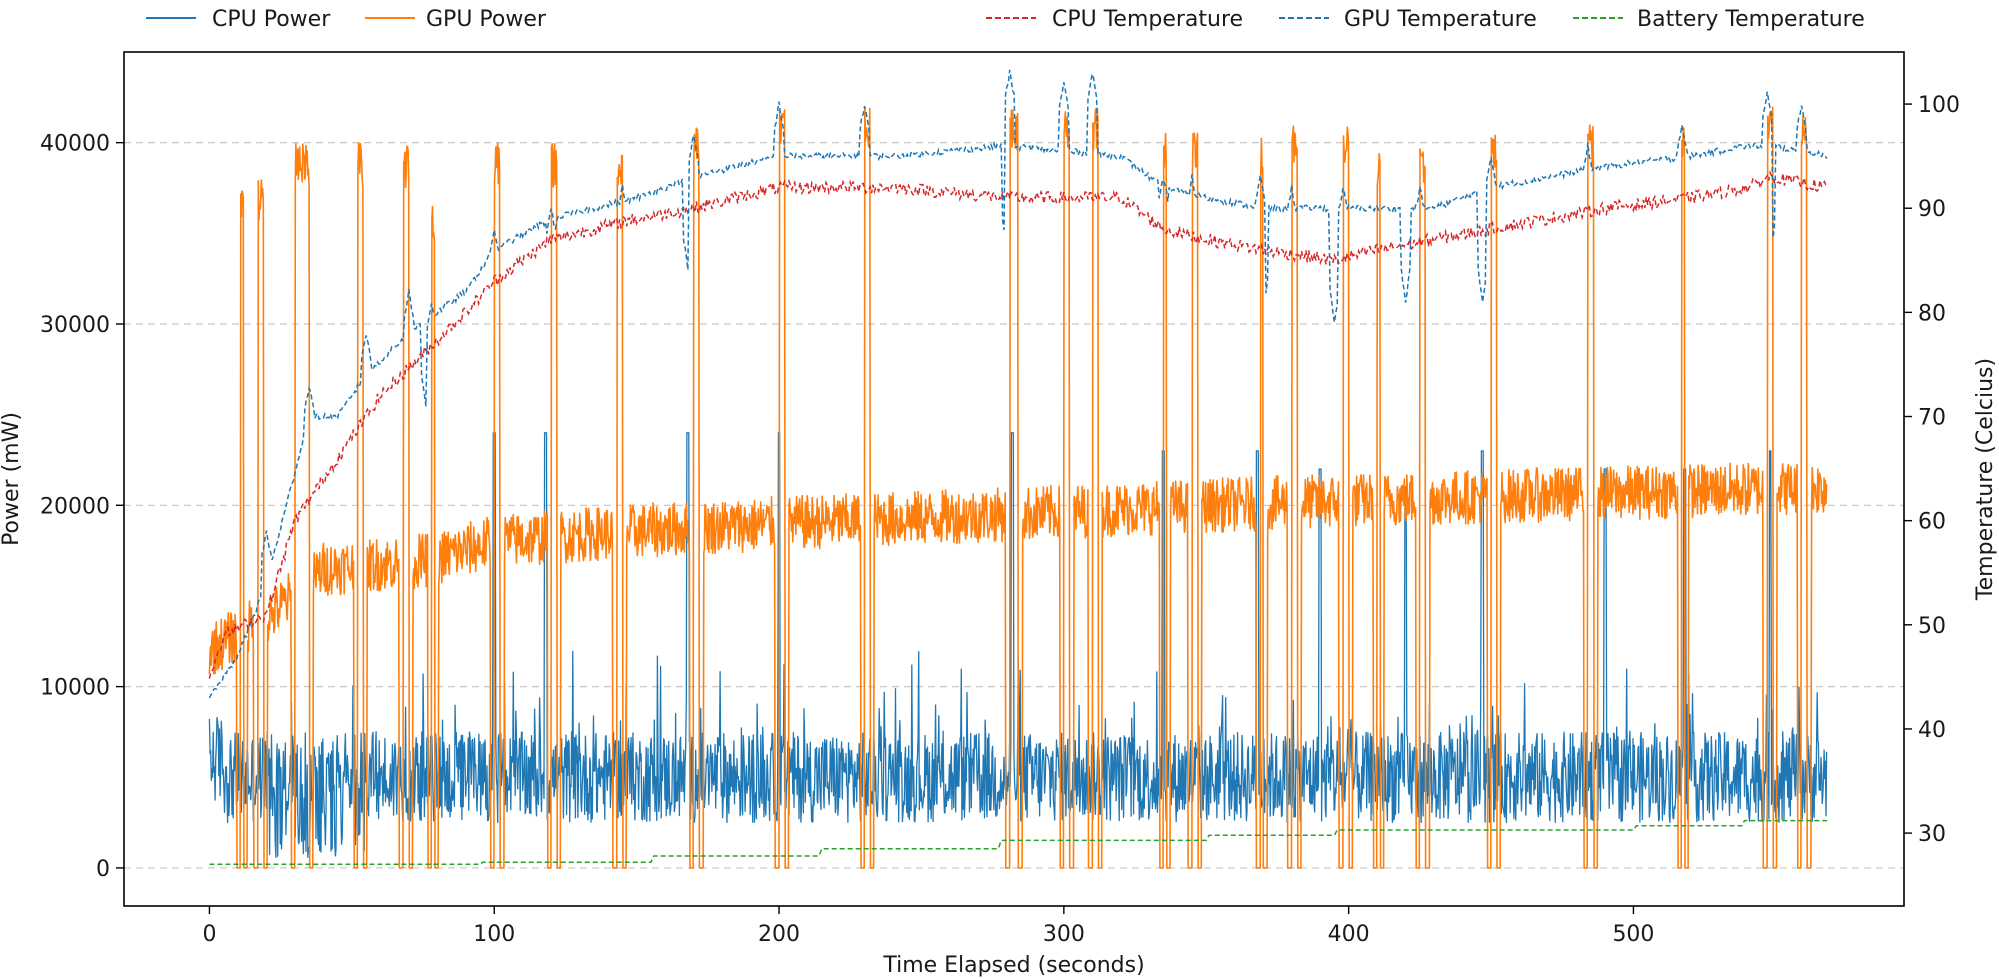 The image size is (1999, 979). Describe the element at coordinates (1939, 105) in the screenshot. I see `y-right-tick-label: 100` at that location.